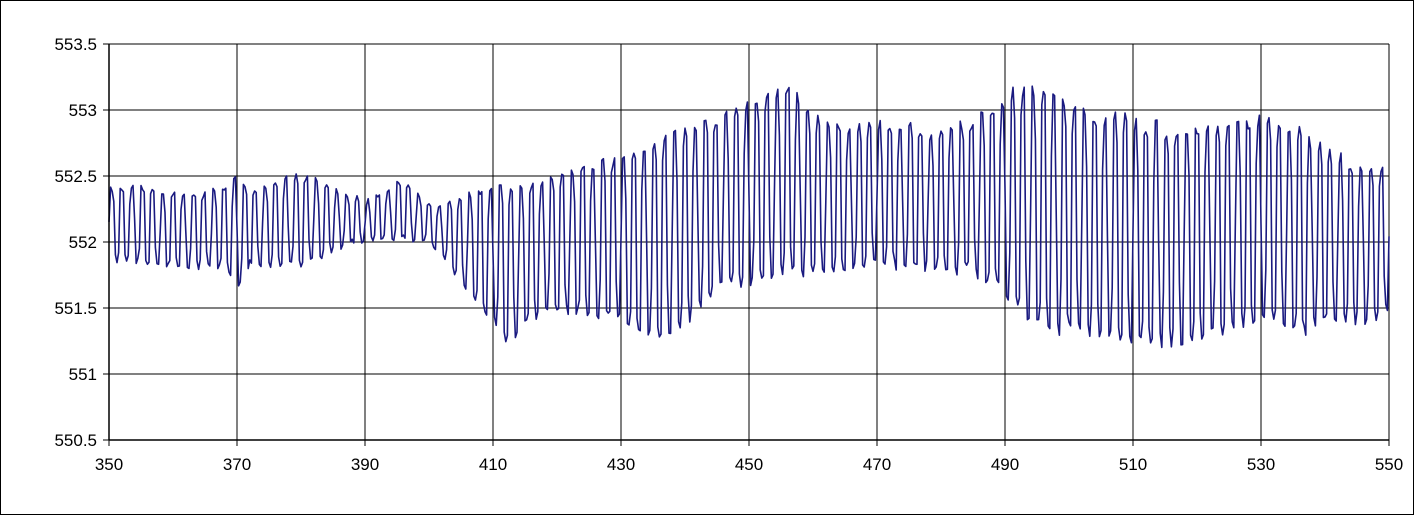 This screenshot has width=1414, height=516. Describe the element at coordinates (75, 308) in the screenshot. I see `y-tick-label: 551.5` at that location.